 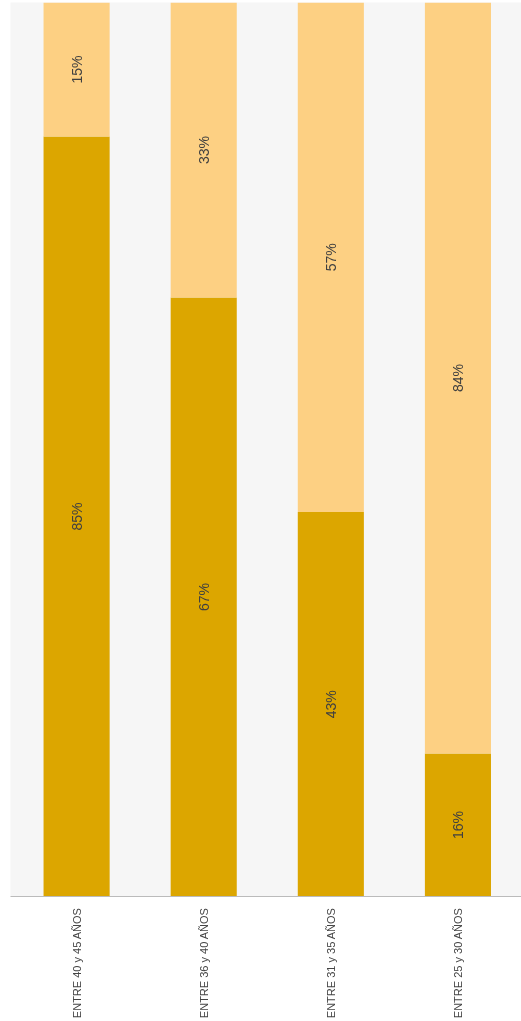 I want to click on data-label: 57%, so click(x=330, y=257).